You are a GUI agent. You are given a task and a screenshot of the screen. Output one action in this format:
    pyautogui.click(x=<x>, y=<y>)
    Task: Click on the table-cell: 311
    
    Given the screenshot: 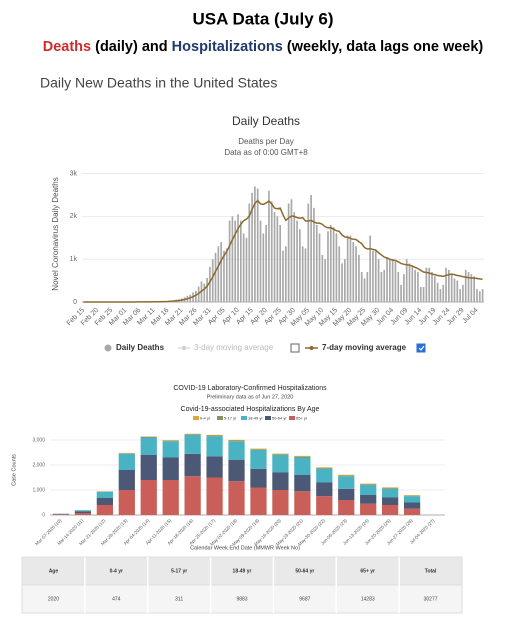 What is the action you would take?
    pyautogui.click(x=179, y=599)
    